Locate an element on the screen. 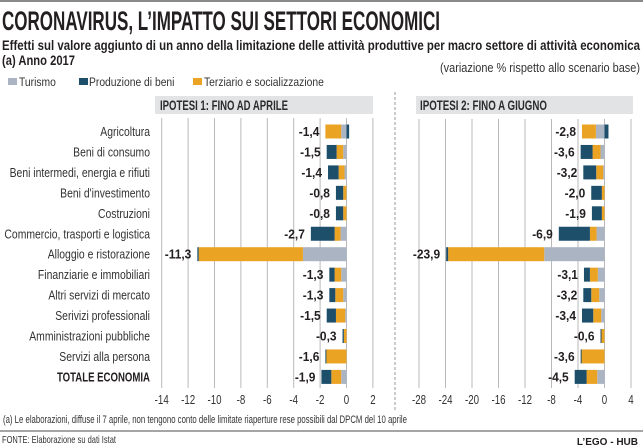 Image resolution: width=643 pixels, height=448 pixels. bar-row: -1,3 Finanziarie e immobiliari is located at coordinates (192, 274).